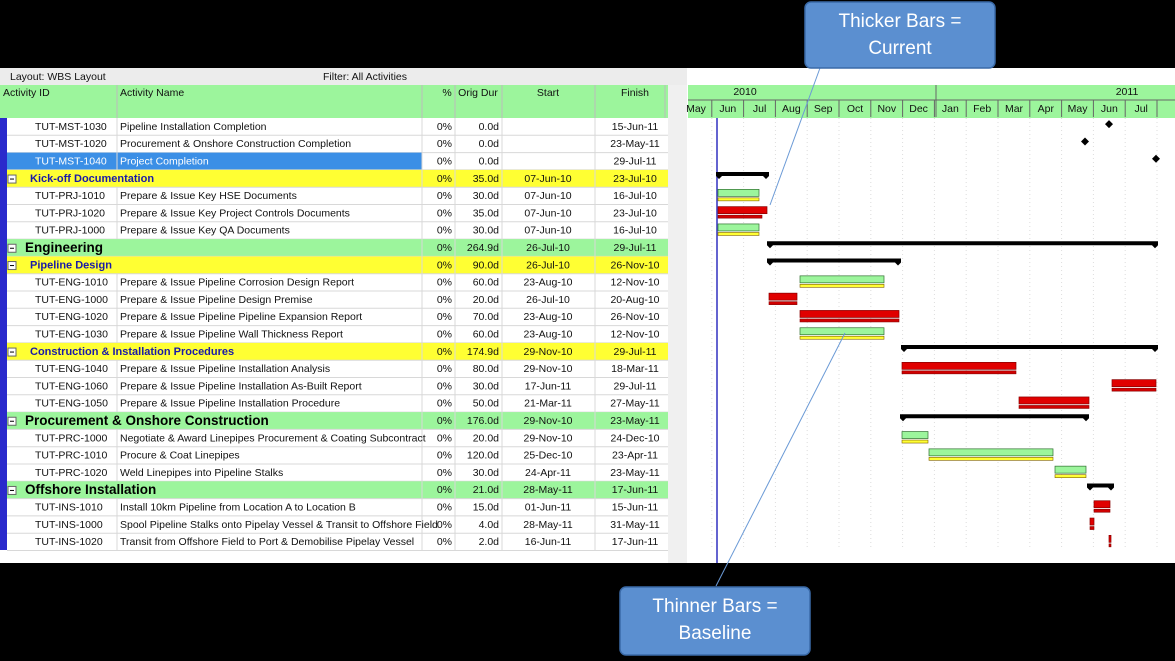 The width and height of the screenshot is (1175, 661). What do you see at coordinates (70, 231) in the screenshot?
I see `activity-id: TUT-PRJ-1000` at bounding box center [70, 231].